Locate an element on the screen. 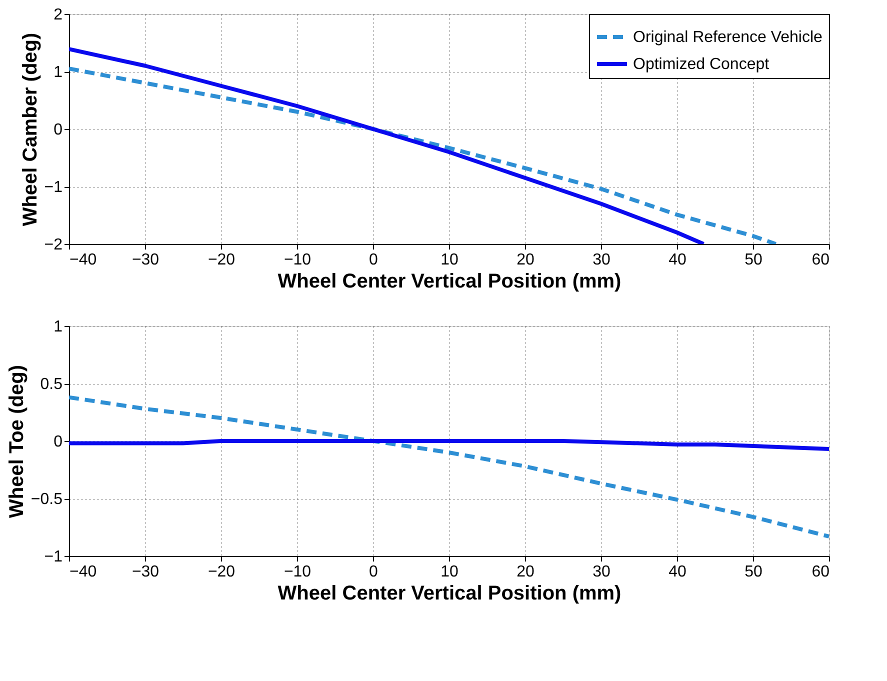 The width and height of the screenshot is (887, 681). y-tick-label: 0.5 is located at coordinates (51, 384).